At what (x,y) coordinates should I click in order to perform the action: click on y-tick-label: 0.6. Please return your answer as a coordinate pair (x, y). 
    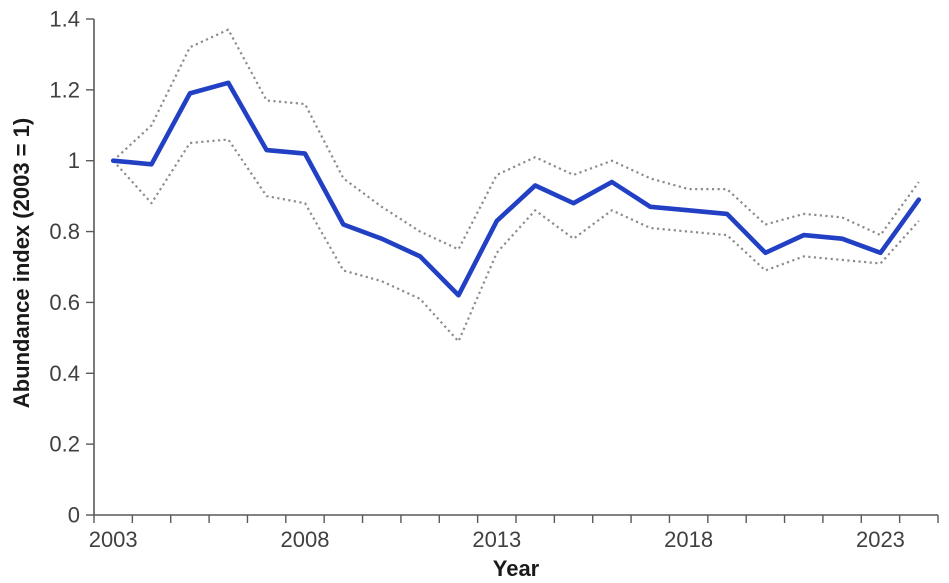
    Looking at the image, I should click on (64, 302).